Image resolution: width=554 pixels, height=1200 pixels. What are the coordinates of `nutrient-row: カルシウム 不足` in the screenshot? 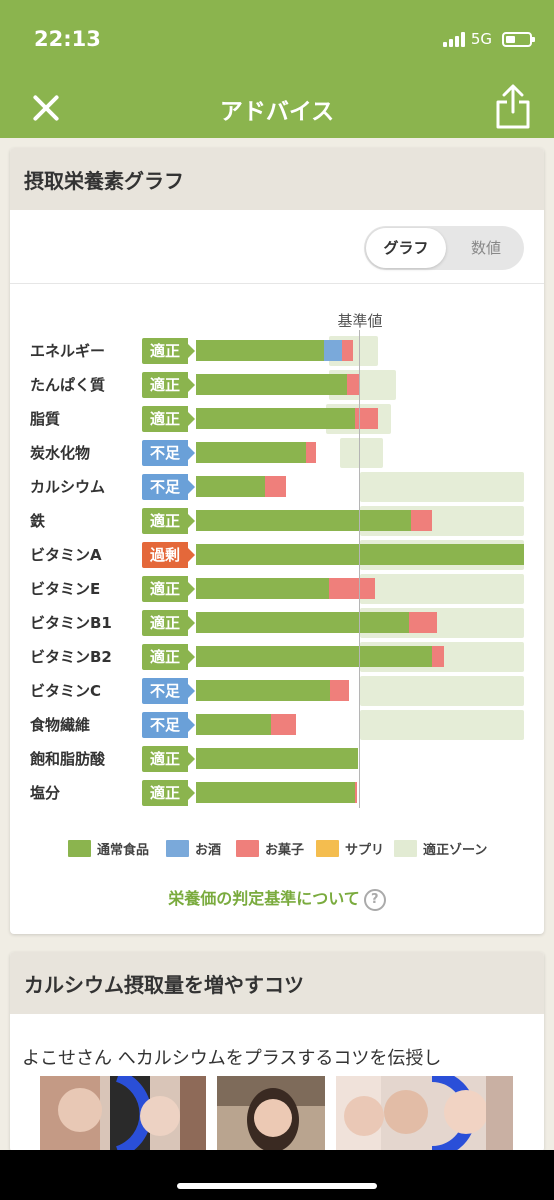 It's located at (277, 487).